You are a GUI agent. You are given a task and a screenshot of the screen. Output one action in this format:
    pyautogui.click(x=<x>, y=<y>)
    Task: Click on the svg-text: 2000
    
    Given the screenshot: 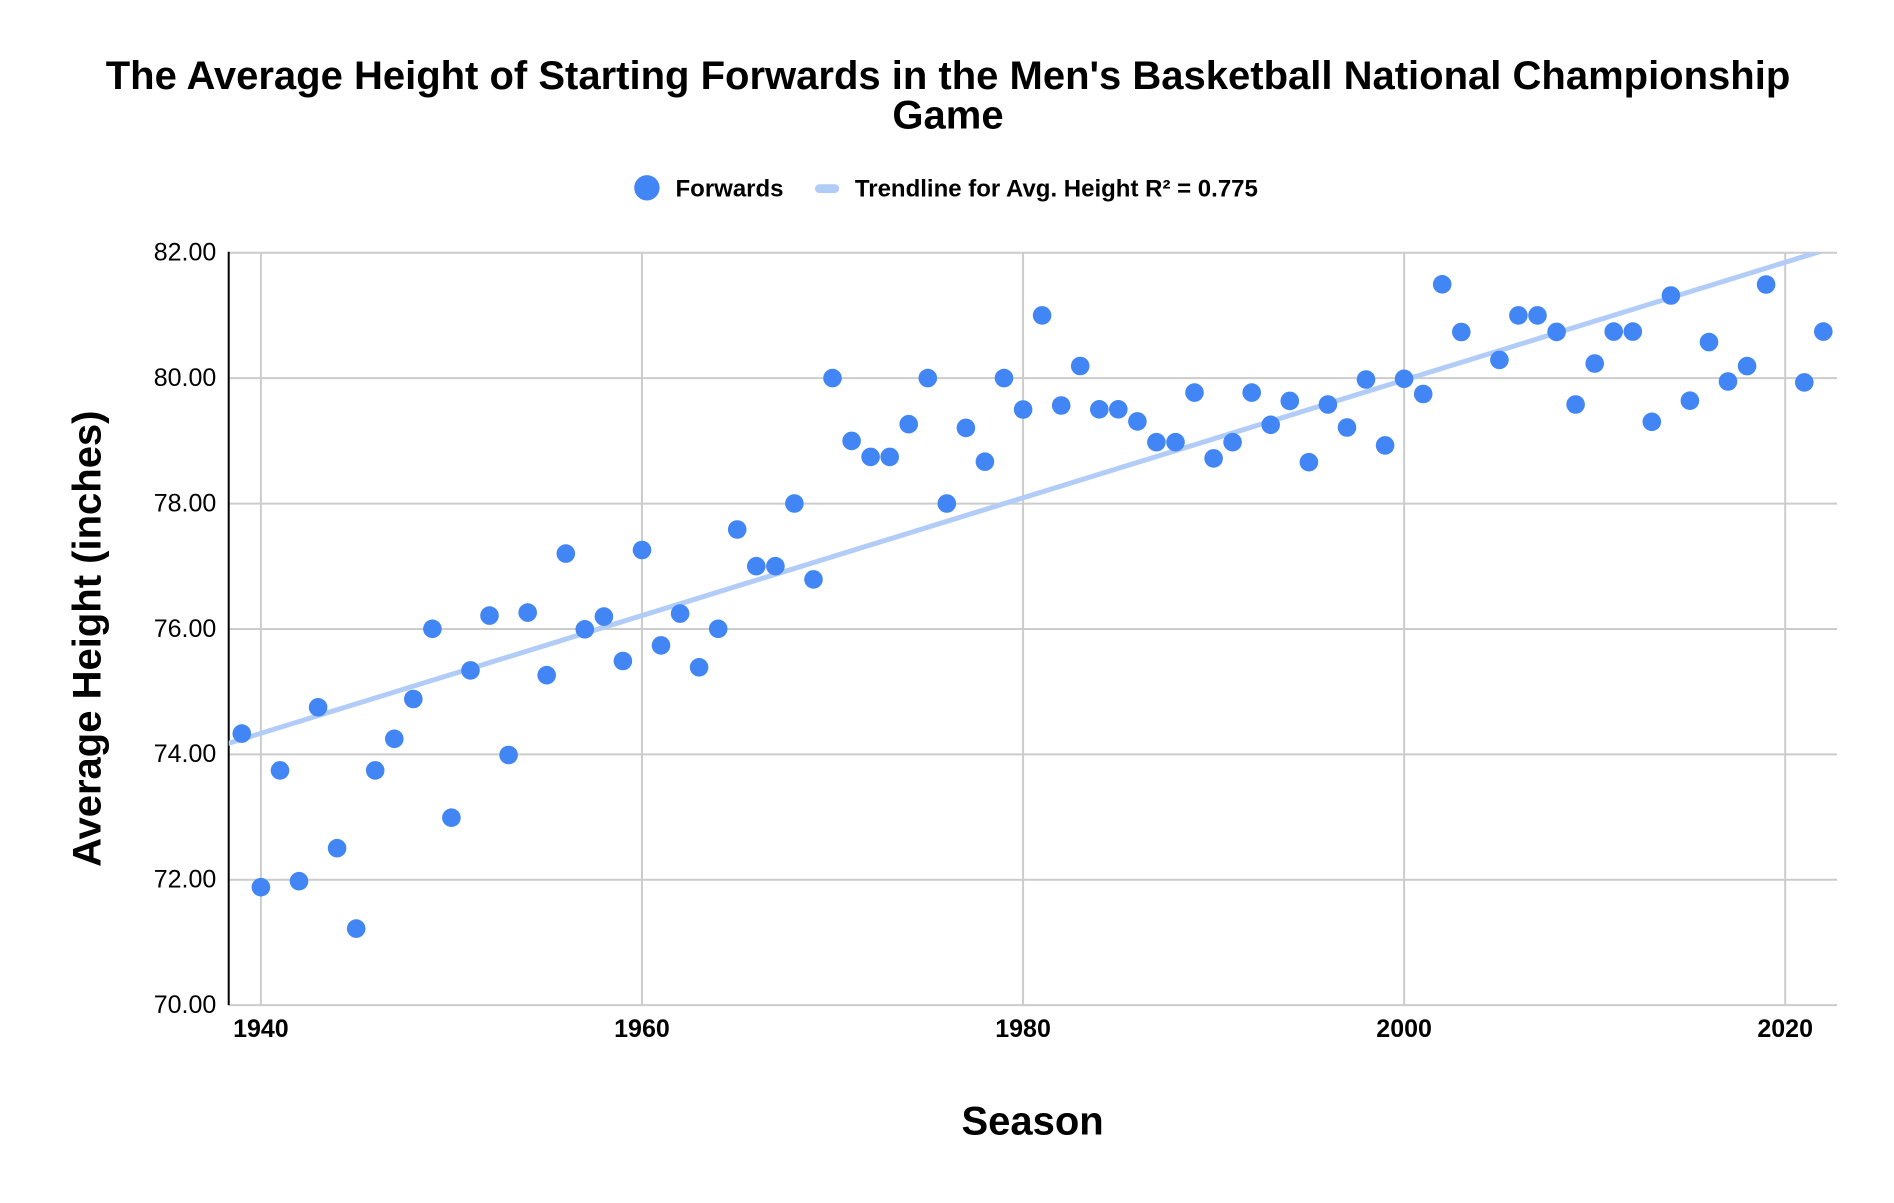 What is the action you would take?
    pyautogui.click(x=1404, y=1029)
    